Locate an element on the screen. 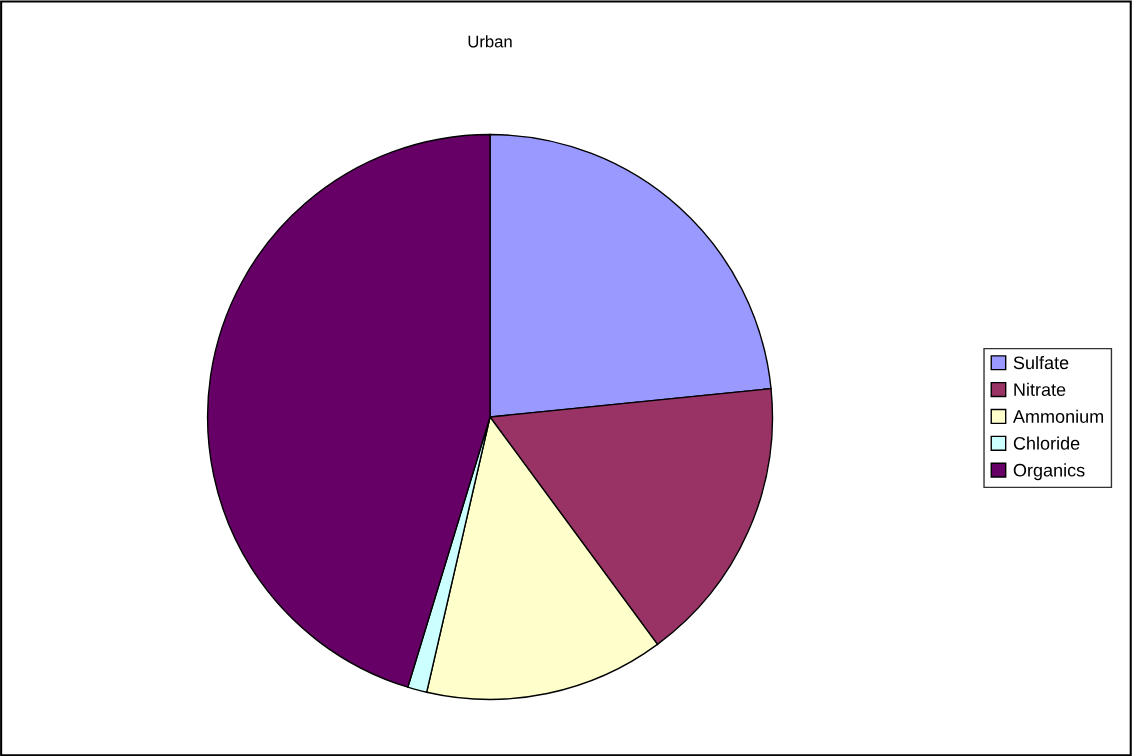 Image resolution: width=1133 pixels, height=756 pixels. legend-label: Organics is located at coordinates (1049, 472).